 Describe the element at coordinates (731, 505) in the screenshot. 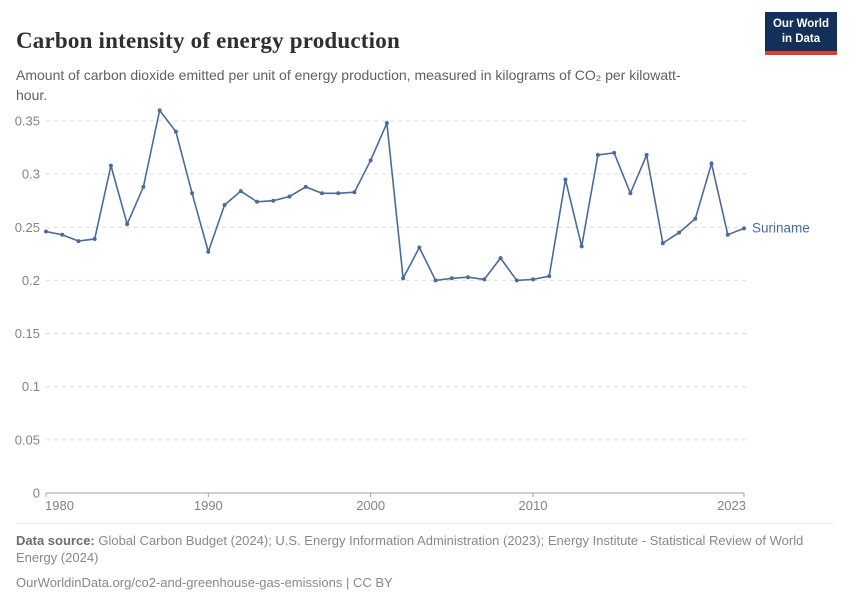

I see `x-axis-tick-label: 2023` at that location.